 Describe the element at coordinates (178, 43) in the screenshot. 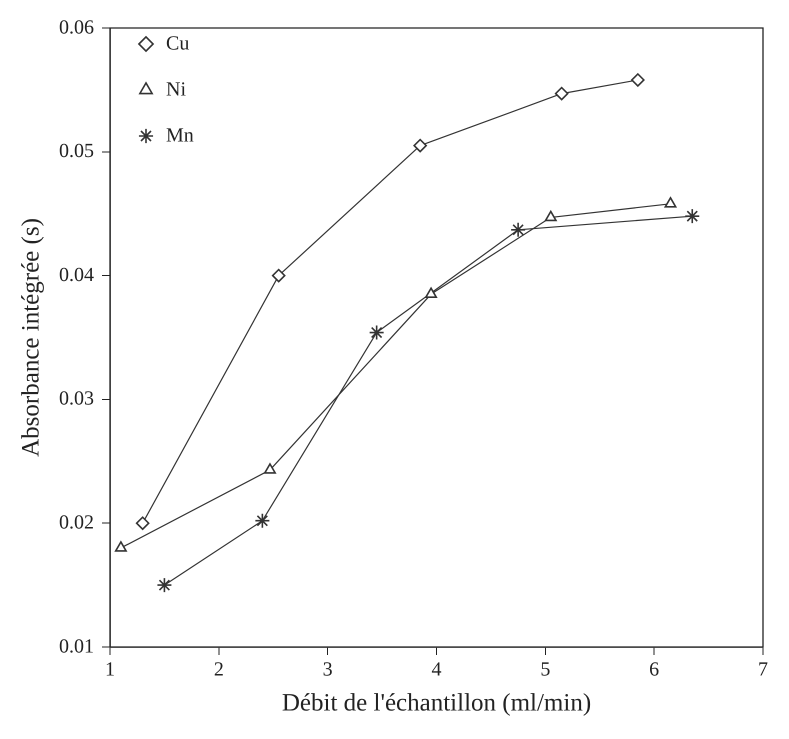

I see `legend-label: Cu` at that location.